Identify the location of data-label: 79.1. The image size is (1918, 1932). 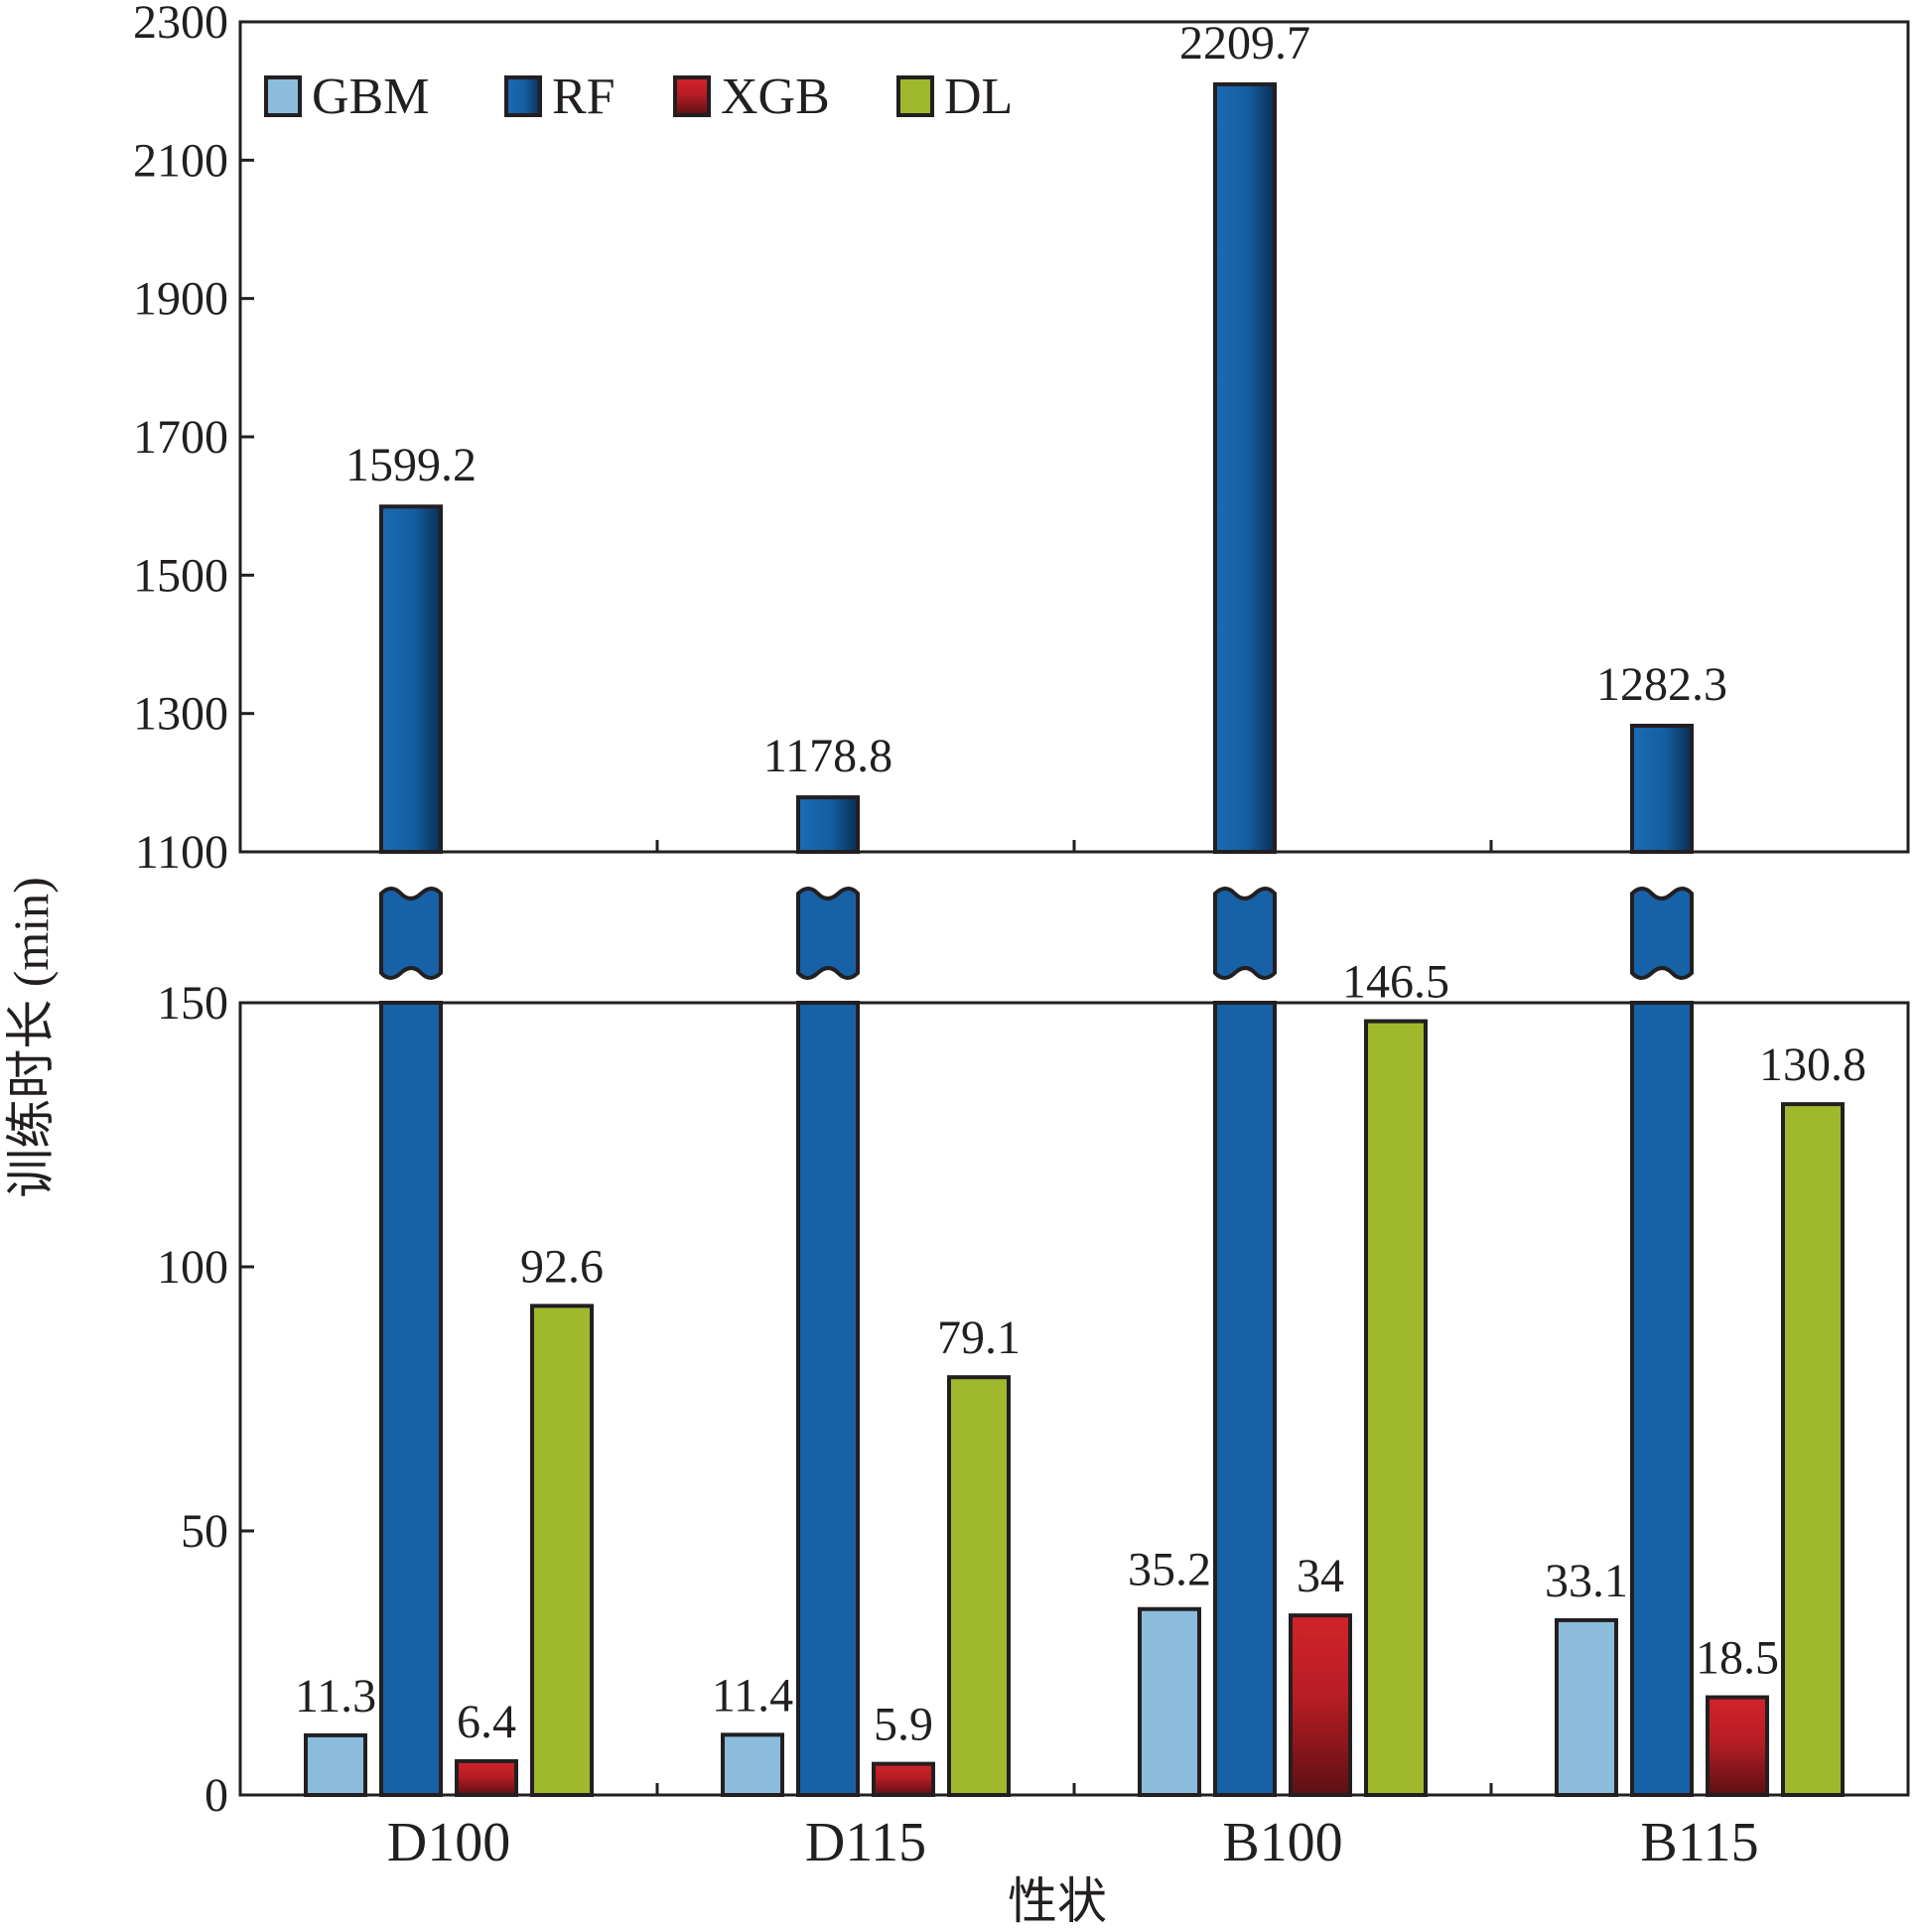
(979, 1337).